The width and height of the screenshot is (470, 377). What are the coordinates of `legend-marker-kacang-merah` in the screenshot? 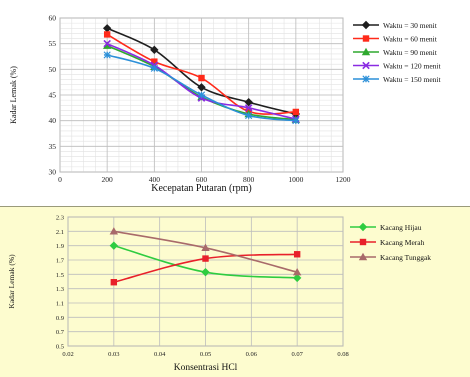 It's located at (363, 242).